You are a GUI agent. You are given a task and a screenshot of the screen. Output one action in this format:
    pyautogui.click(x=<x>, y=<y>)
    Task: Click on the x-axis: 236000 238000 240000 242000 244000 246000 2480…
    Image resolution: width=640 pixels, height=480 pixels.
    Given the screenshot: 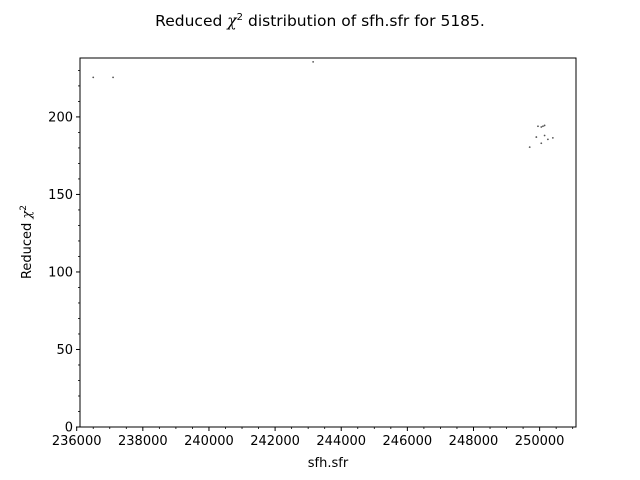 What is the action you would take?
    pyautogui.click(x=313, y=438)
    